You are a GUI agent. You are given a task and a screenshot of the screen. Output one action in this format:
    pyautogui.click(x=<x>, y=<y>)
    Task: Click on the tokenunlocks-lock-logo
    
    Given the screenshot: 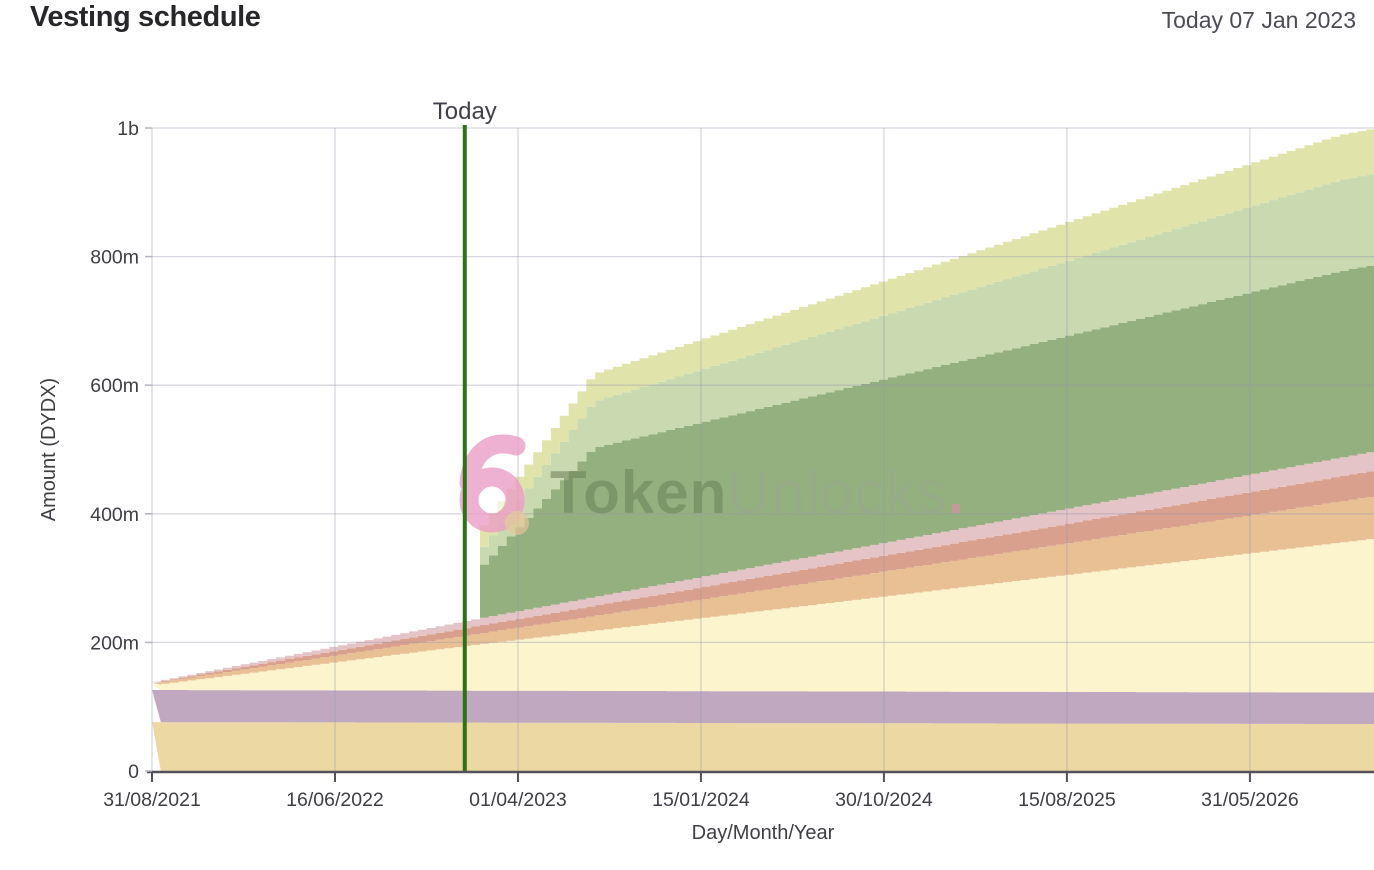 What is the action you would take?
    pyautogui.click(x=494, y=484)
    